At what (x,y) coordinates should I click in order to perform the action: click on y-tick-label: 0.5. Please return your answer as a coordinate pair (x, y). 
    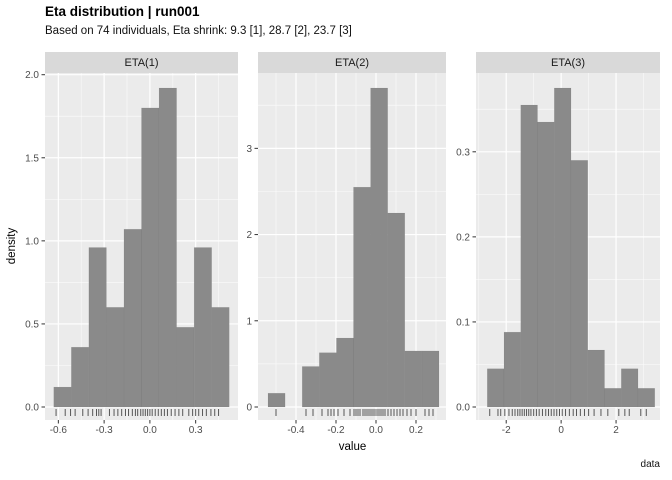
    Looking at the image, I should click on (32, 324).